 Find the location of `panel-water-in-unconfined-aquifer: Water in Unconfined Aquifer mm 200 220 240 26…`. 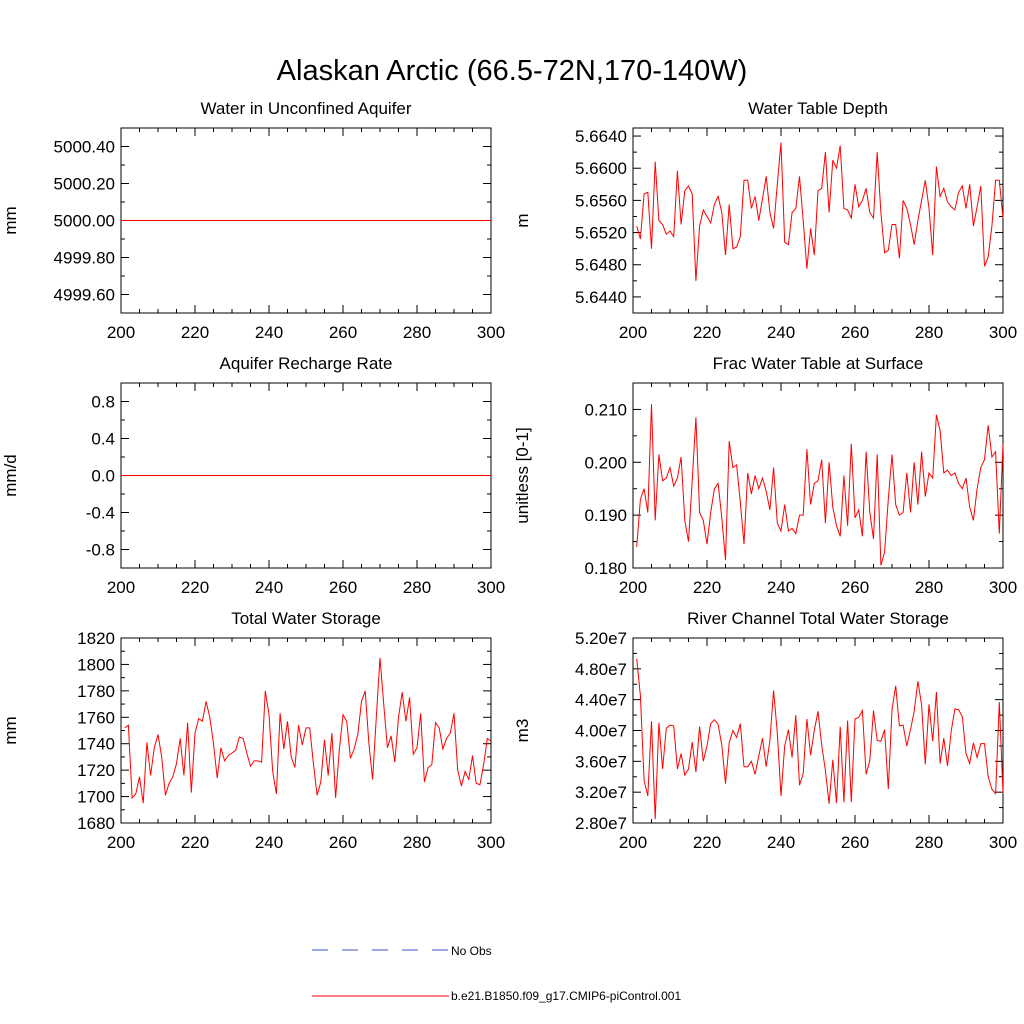

panel-water-in-unconfined-aquifer: Water in Unconfined Aquifer mm 200 220 240 26… is located at coordinates (253, 220).